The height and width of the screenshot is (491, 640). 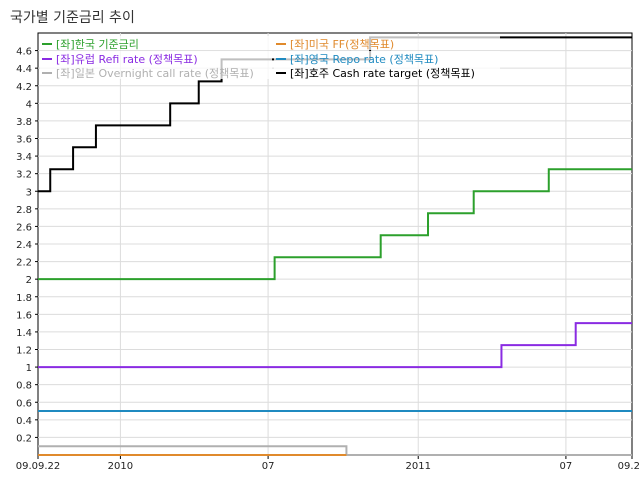 I want to click on y-tick-label: 0.2, so click(x=24, y=438).